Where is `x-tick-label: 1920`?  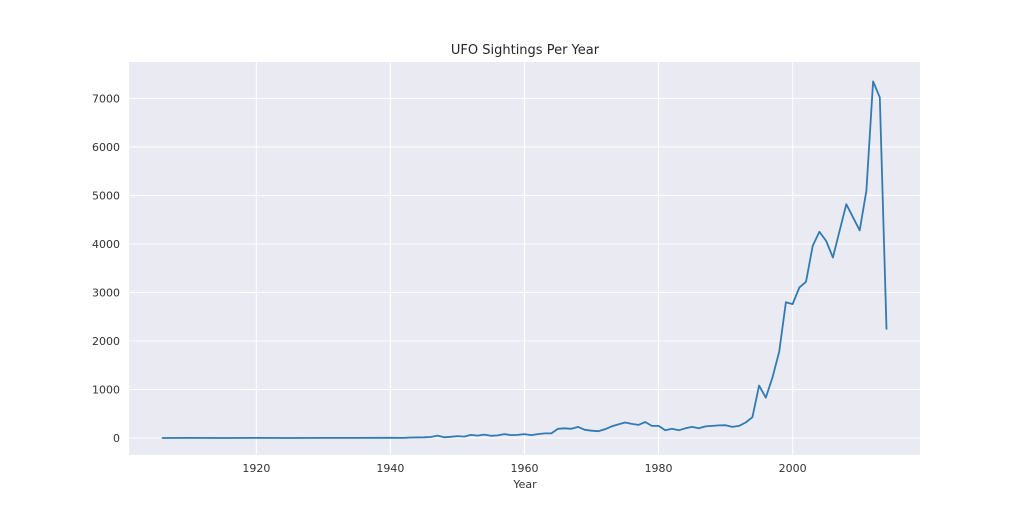 x-tick-label: 1920 is located at coordinates (256, 468).